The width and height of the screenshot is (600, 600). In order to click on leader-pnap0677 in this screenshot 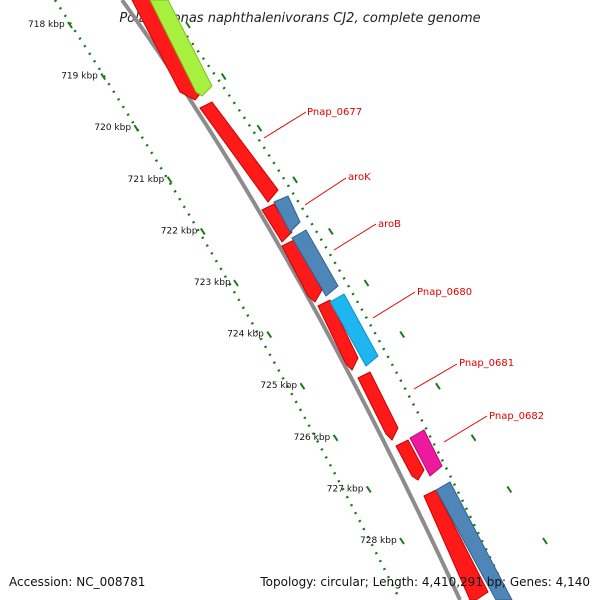, I will do `click(285, 125)`.